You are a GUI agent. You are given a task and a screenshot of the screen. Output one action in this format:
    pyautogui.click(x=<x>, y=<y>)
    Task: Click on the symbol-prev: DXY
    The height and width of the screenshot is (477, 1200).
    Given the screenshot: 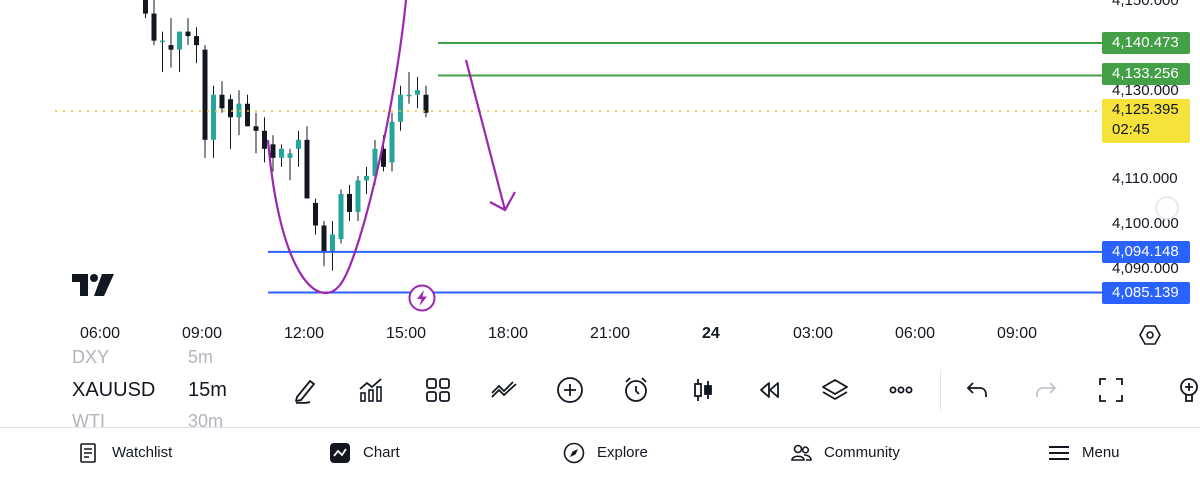 What is the action you would take?
    pyautogui.click(x=91, y=357)
    